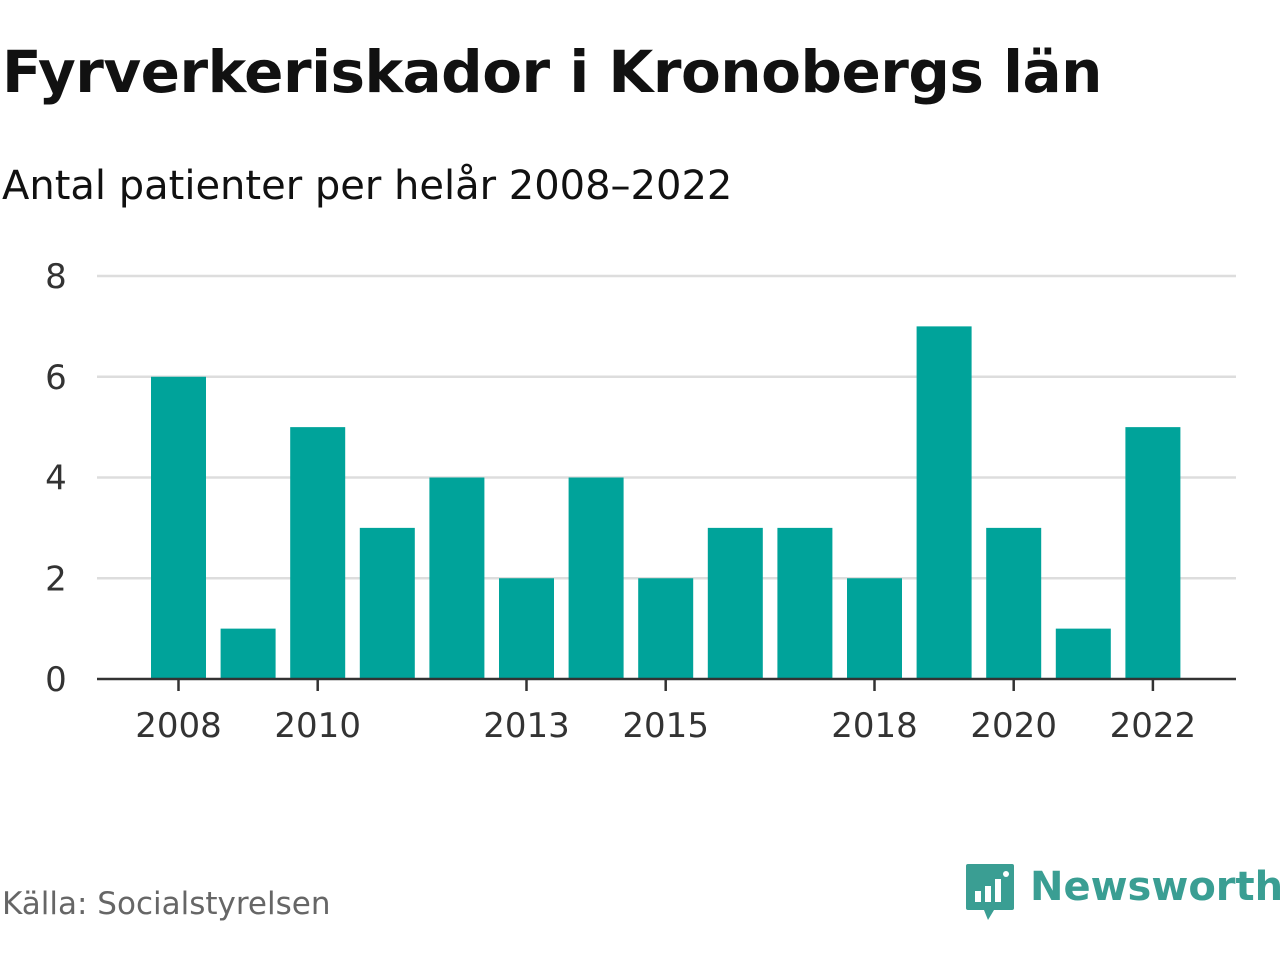 The width and height of the screenshot is (1280, 960). Describe the element at coordinates (805, 603) in the screenshot. I see `bar-2017` at that location.